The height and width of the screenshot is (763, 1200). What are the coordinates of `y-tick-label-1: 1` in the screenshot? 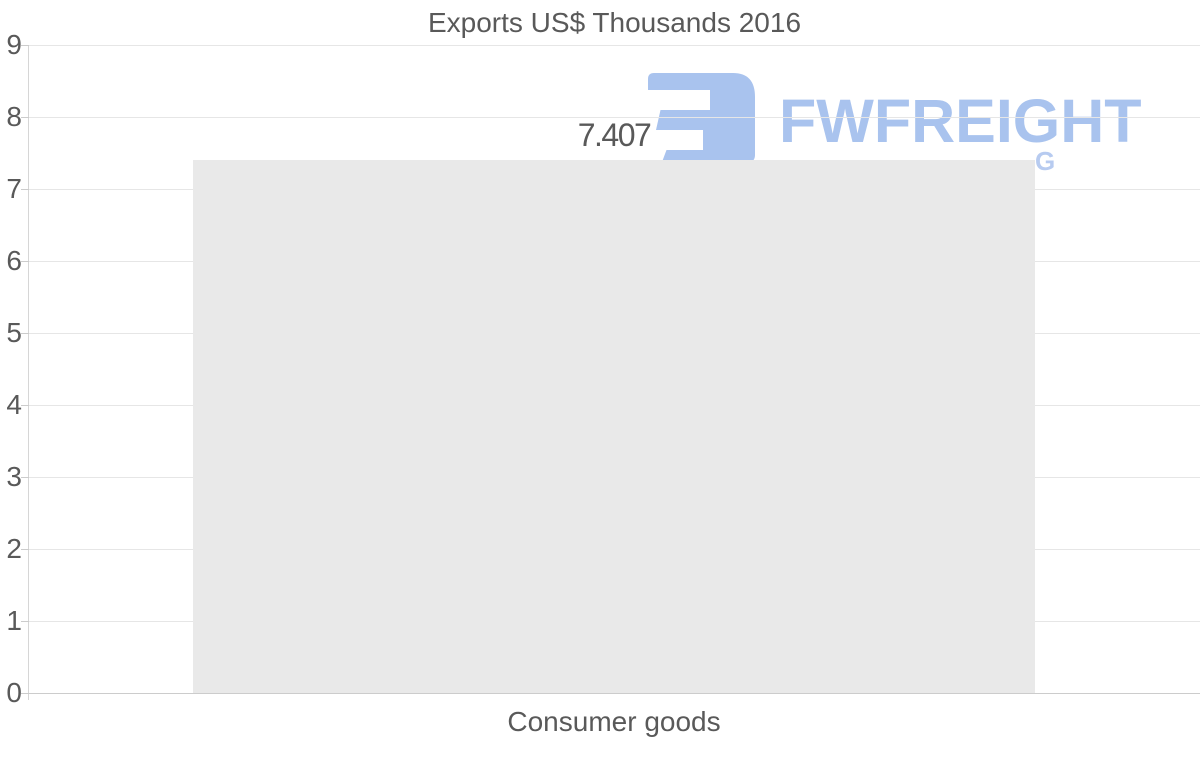 It's located at (14, 620).